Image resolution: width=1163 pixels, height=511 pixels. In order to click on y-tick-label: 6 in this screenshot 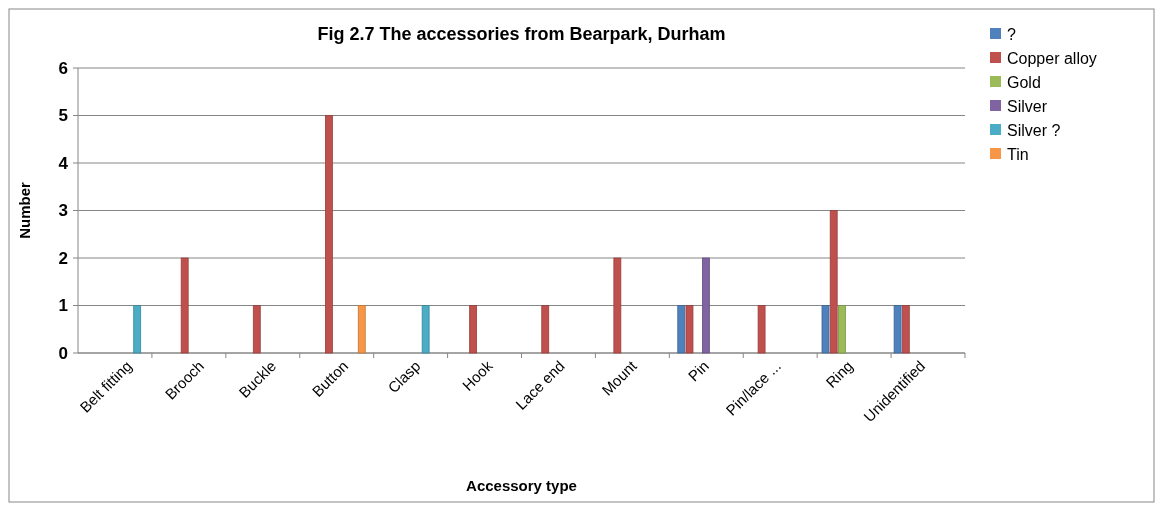, I will do `click(63, 68)`.